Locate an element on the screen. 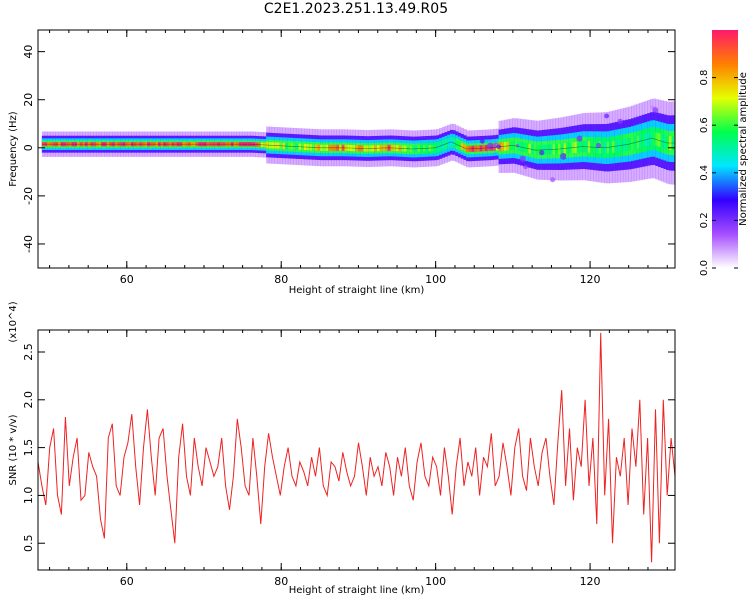 This screenshot has width=750, height=600. colorbar-tick-label: 0.0 is located at coordinates (704, 268).